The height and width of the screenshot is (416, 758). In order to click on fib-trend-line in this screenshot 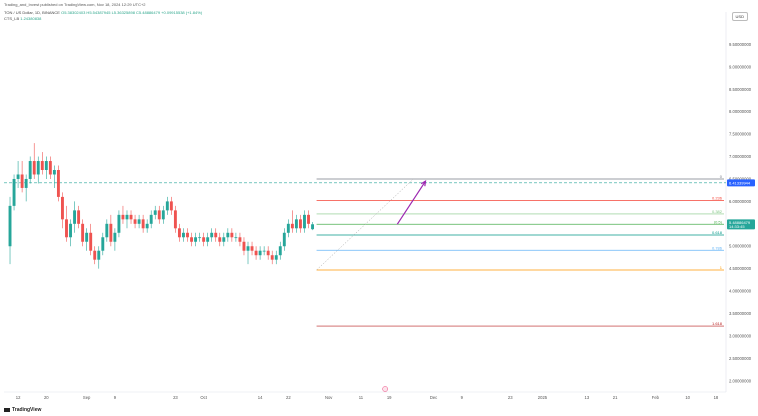, I will do `click(365, 224)`.